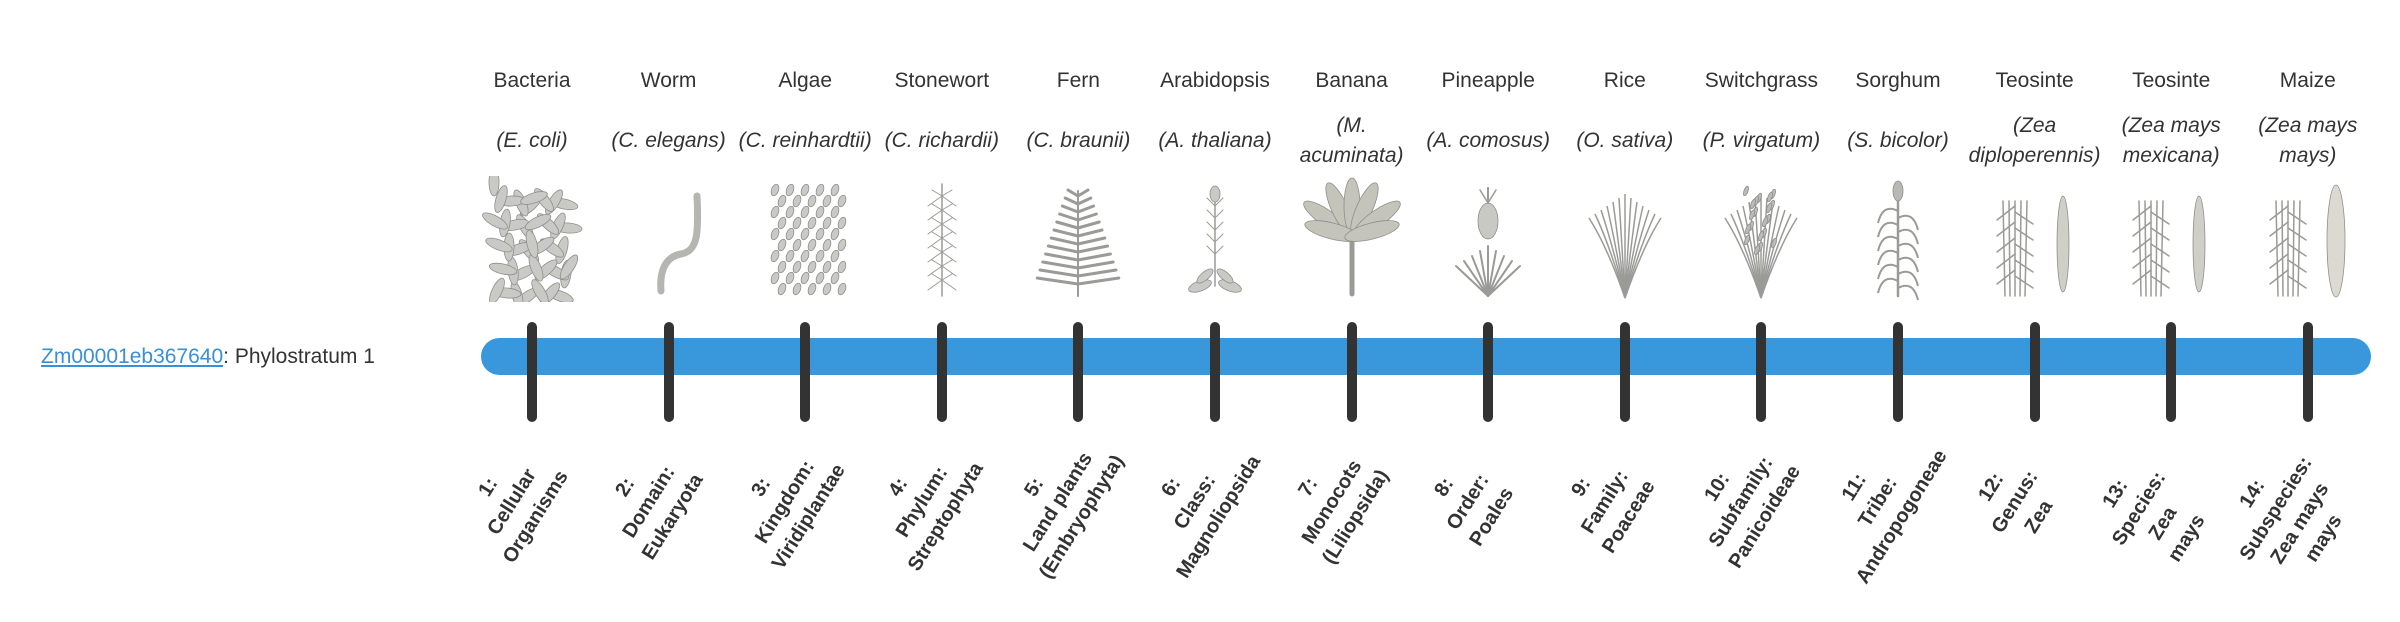 The width and height of the screenshot is (2400, 622). I want to click on phylostratum-rank-label: 14: Subspecies: Zea mays mays, so click(2291, 510).